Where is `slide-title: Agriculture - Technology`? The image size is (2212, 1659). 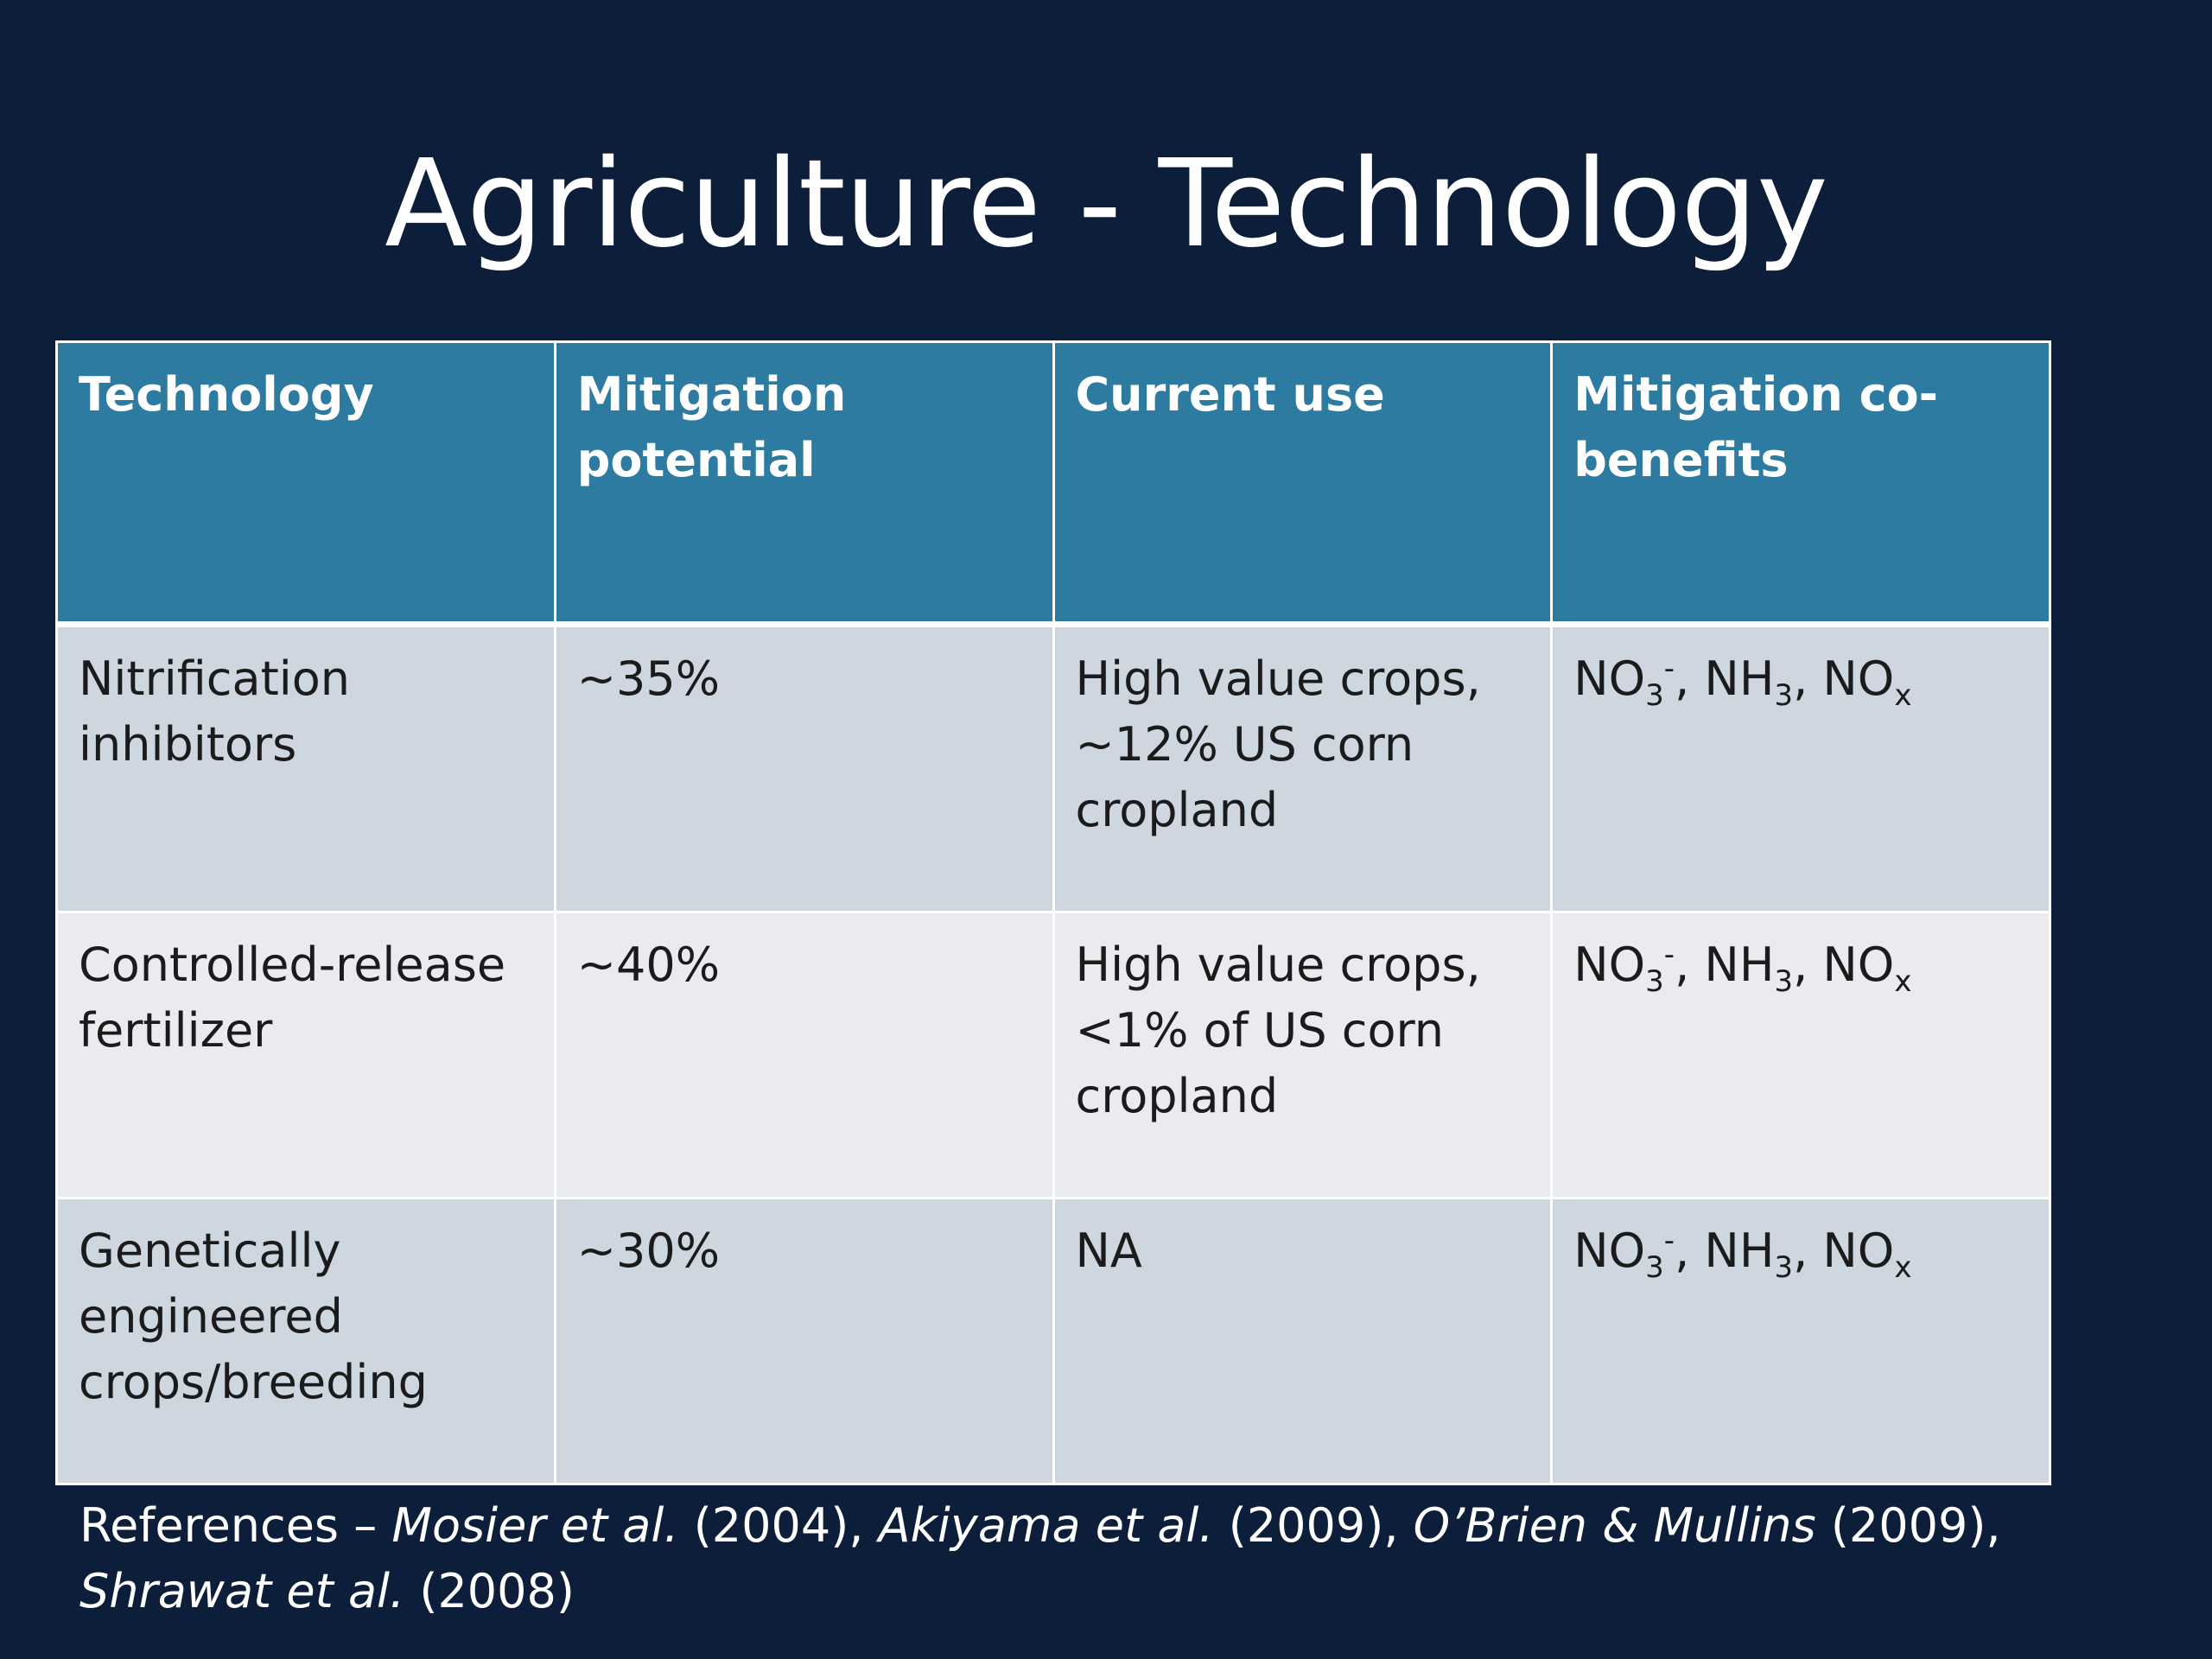 slide-title: Agriculture - Technology is located at coordinates (1106, 204).